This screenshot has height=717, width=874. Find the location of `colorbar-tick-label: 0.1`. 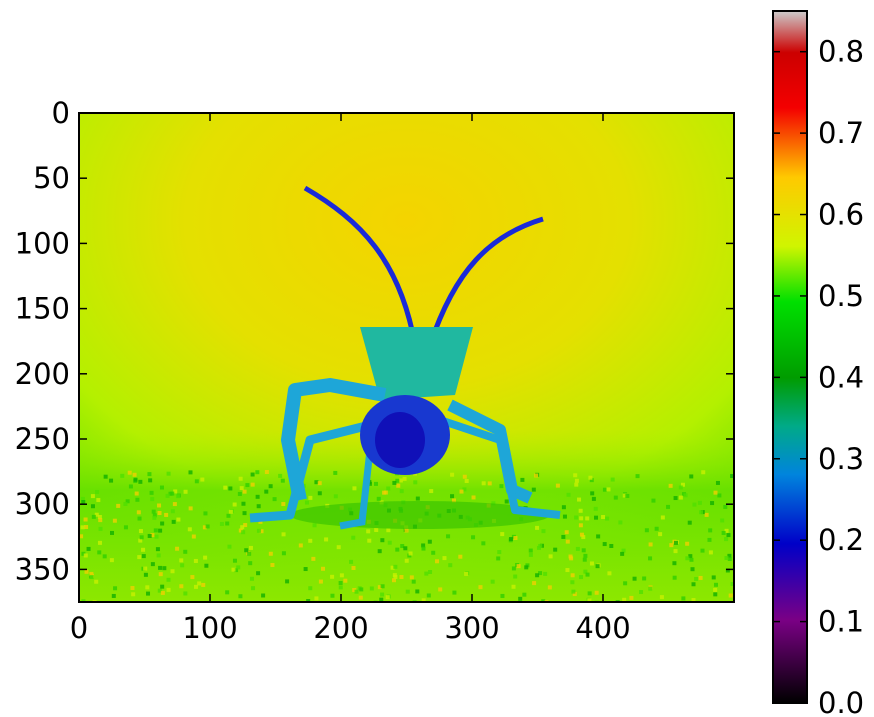

colorbar-tick-label: 0.1 is located at coordinates (841, 622).